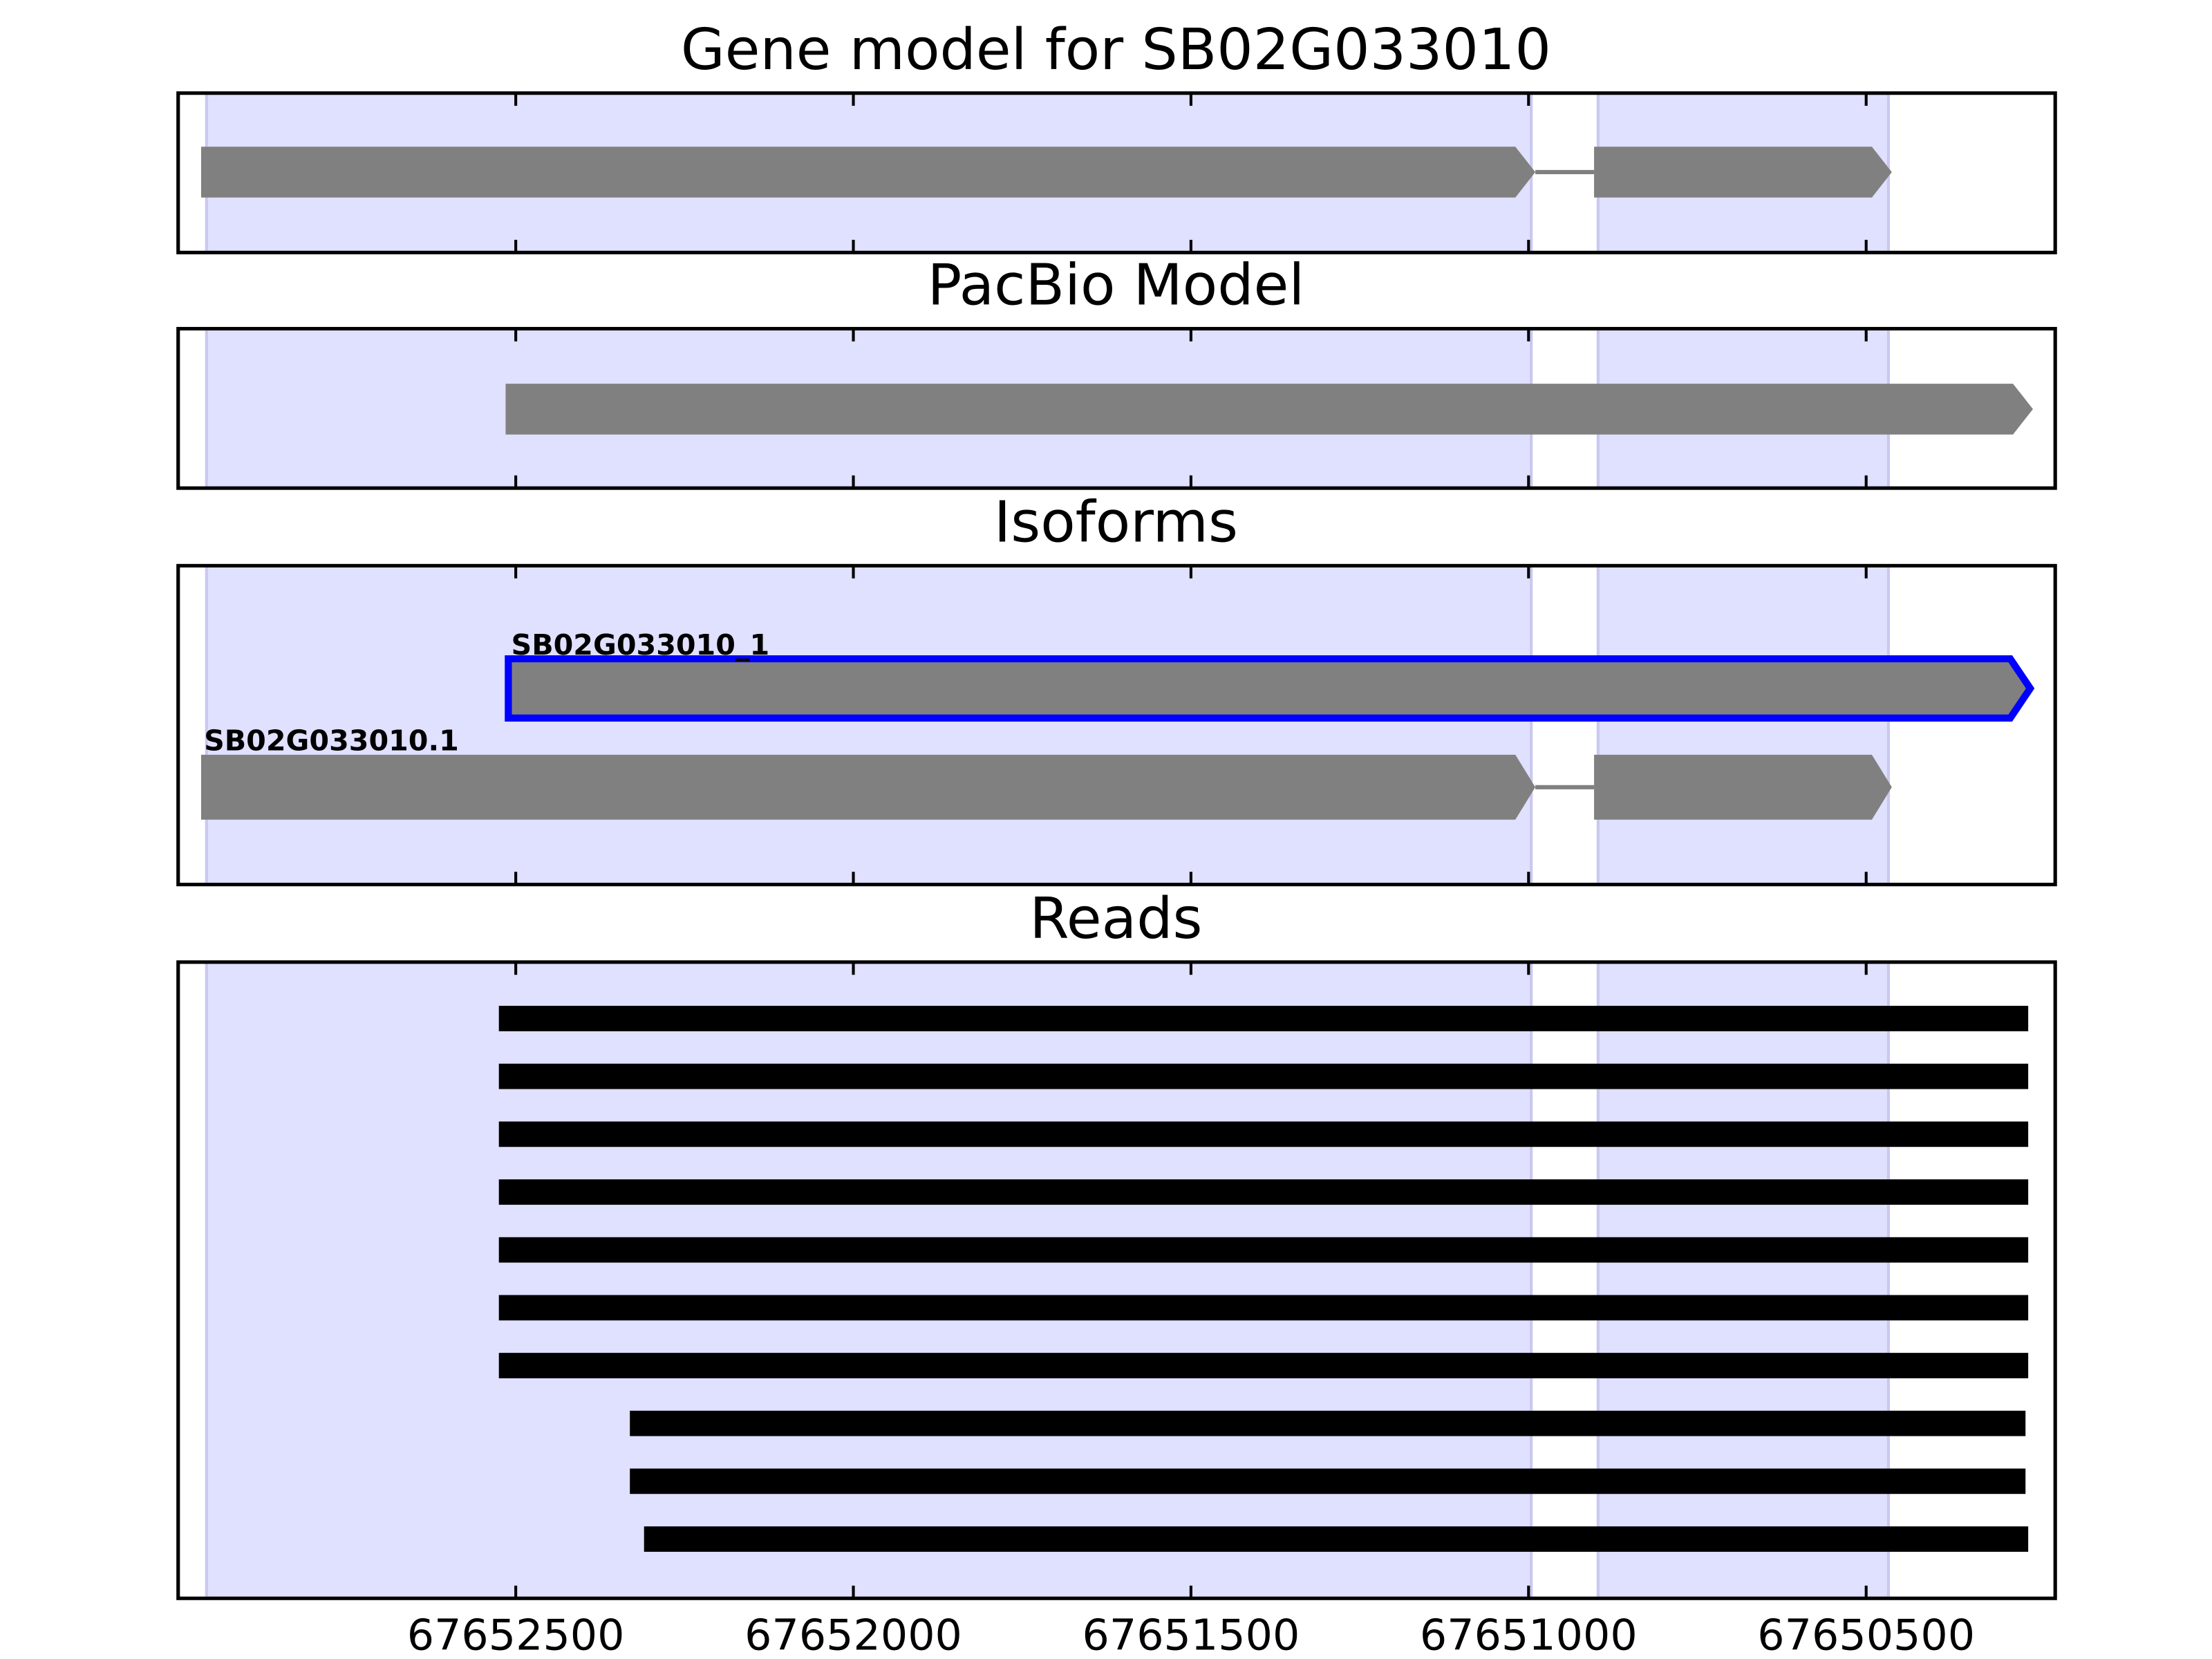 The image size is (2212, 1659). I want to click on panel-title: Reads, so click(1115, 919).